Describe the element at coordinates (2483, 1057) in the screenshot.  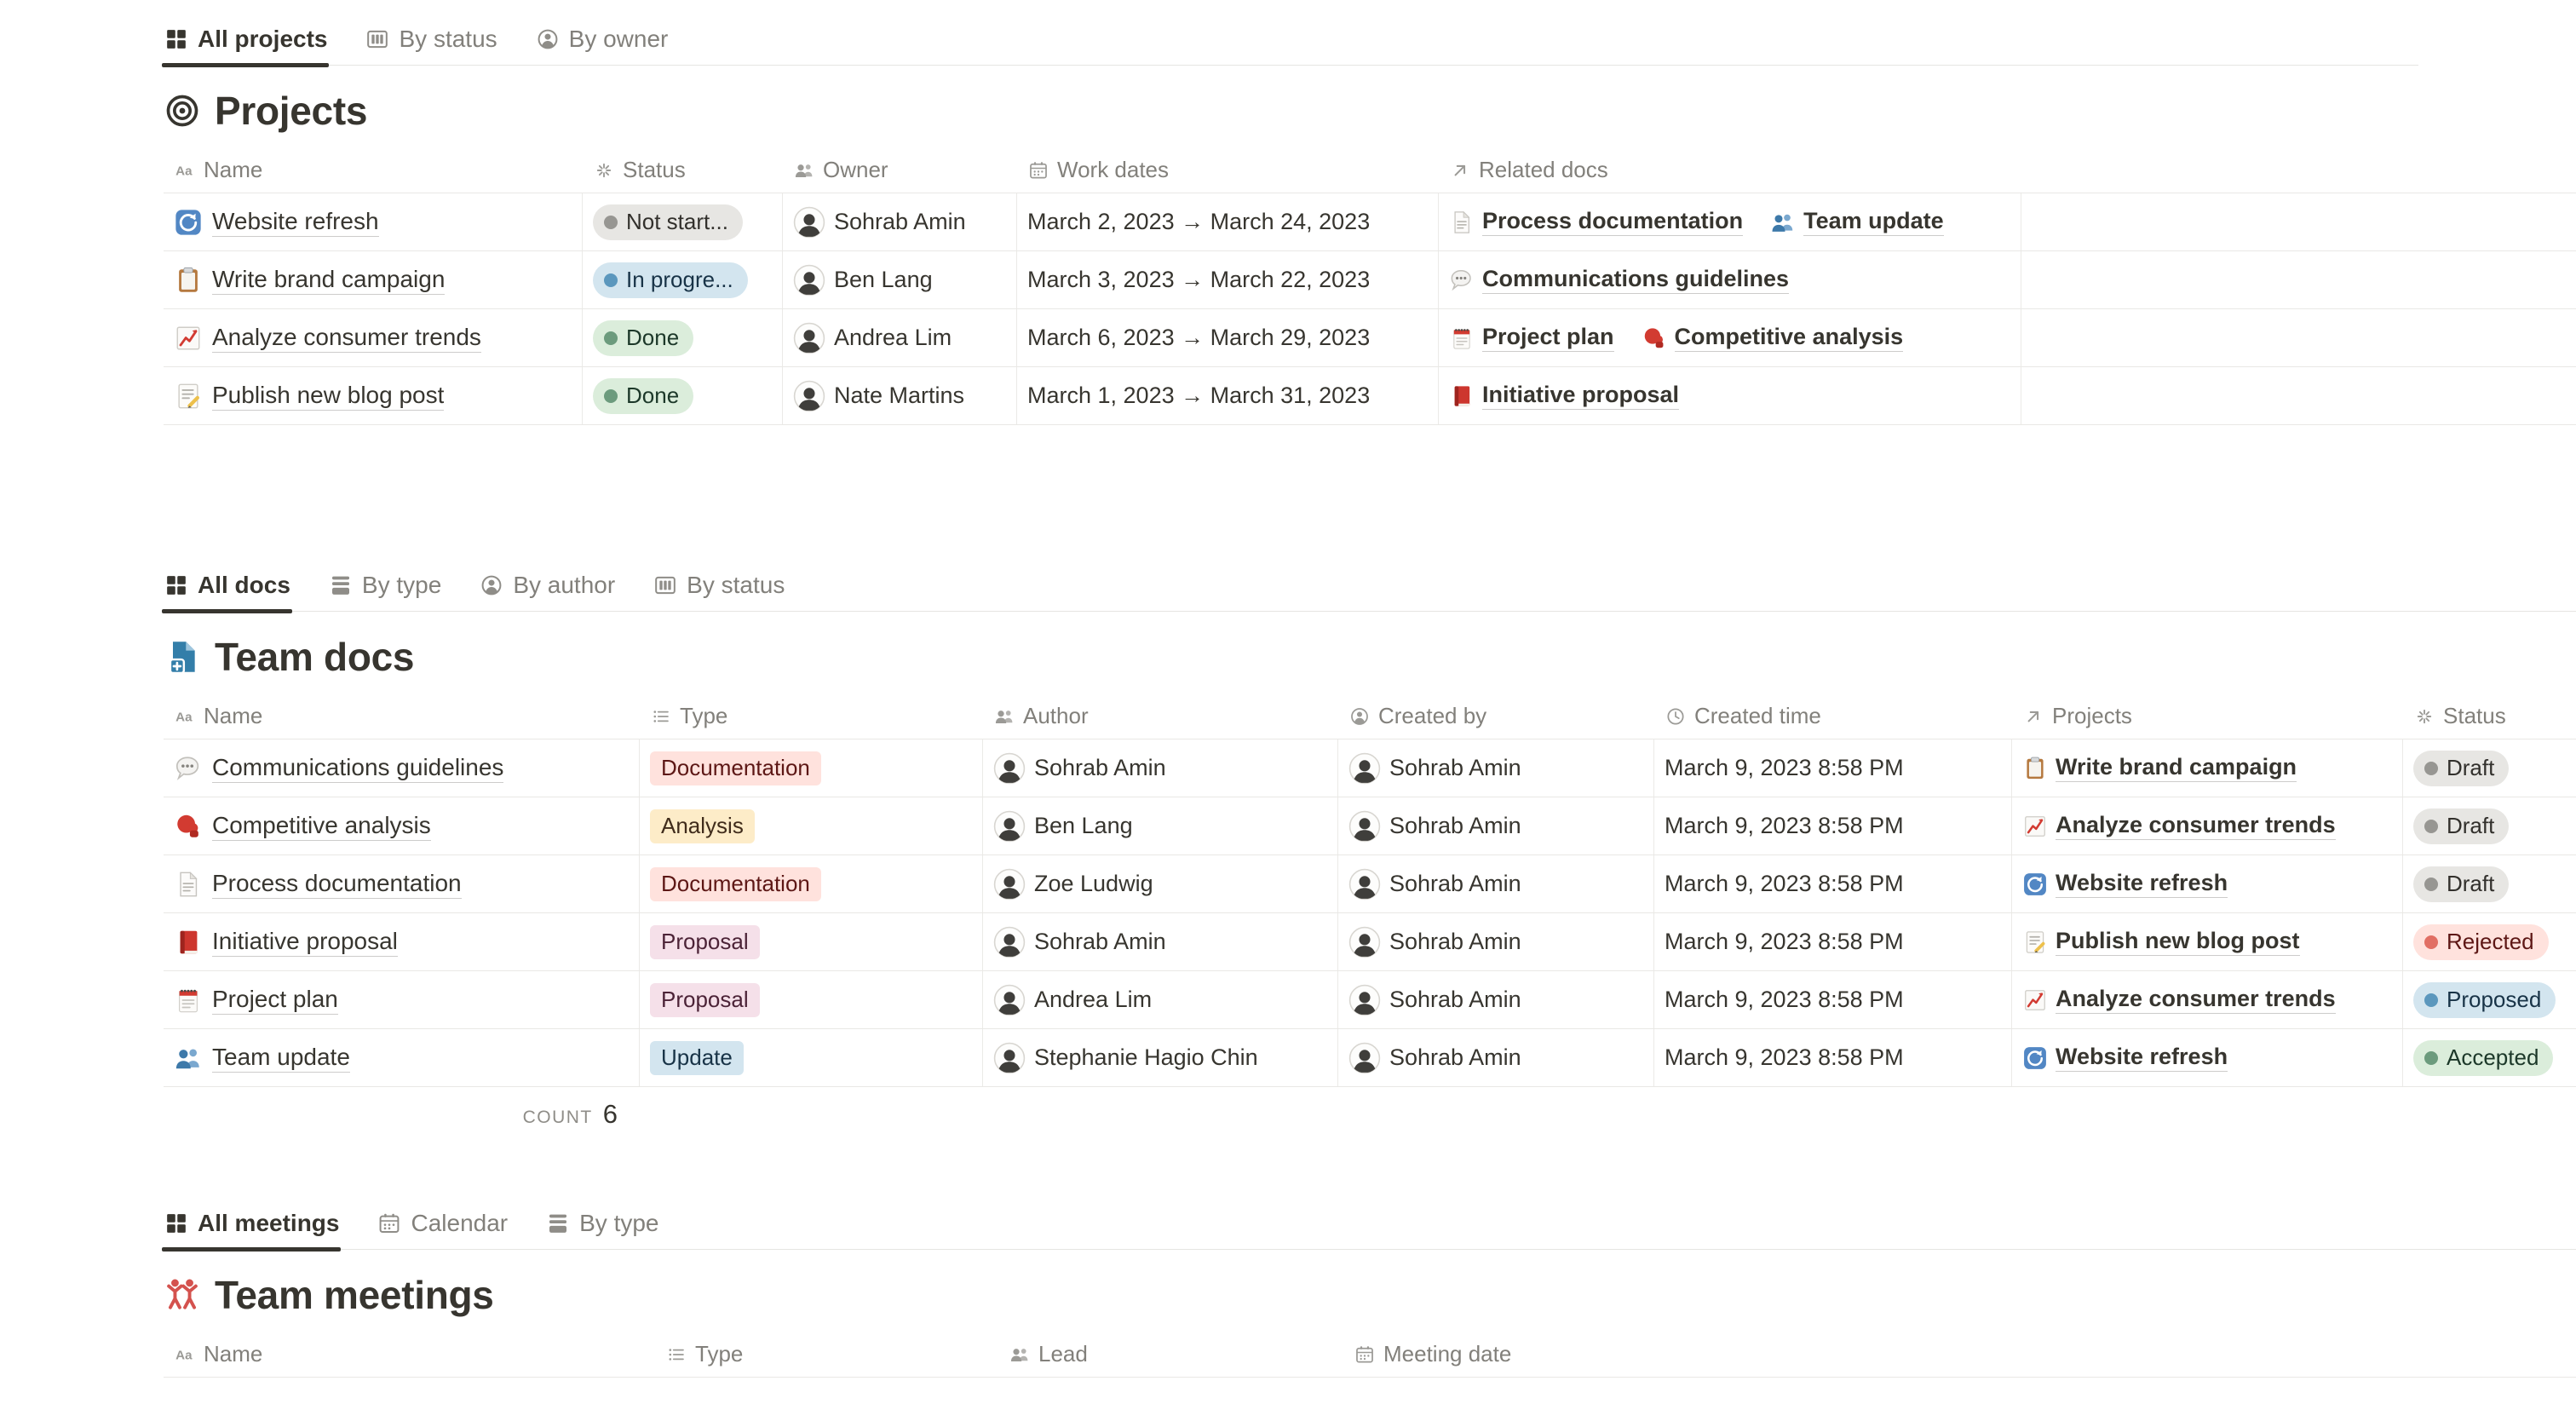
I see `status-pill: Accepted` at that location.